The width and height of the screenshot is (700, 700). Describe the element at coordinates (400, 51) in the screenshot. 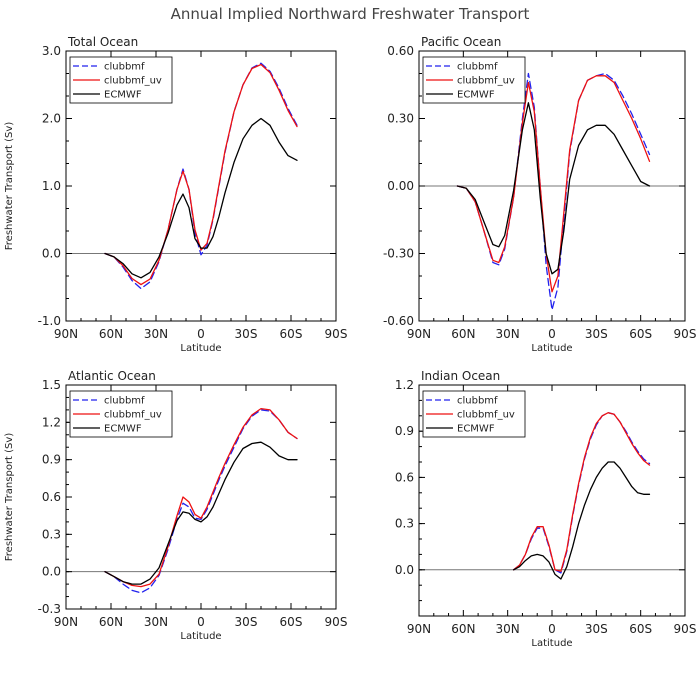

I see `y-tick-label: 0.60` at that location.